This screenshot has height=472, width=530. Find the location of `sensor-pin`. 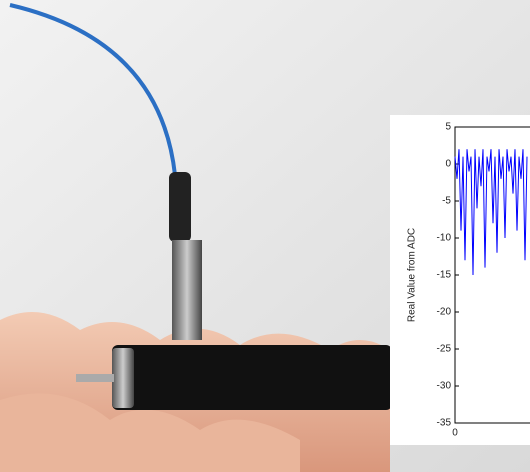

sensor-pin is located at coordinates (95, 378).